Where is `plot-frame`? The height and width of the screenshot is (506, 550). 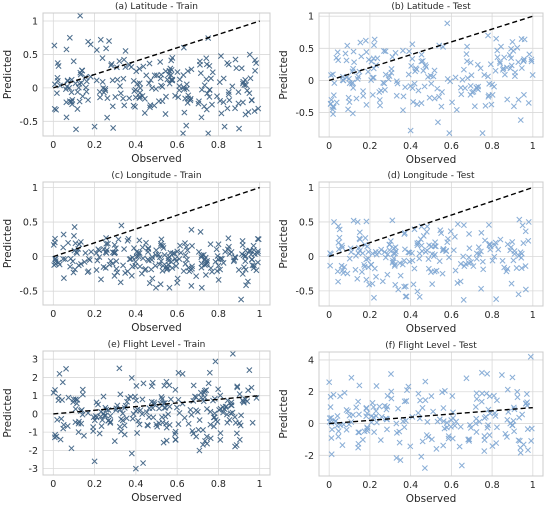
plot-frame is located at coordinates (431, 244).